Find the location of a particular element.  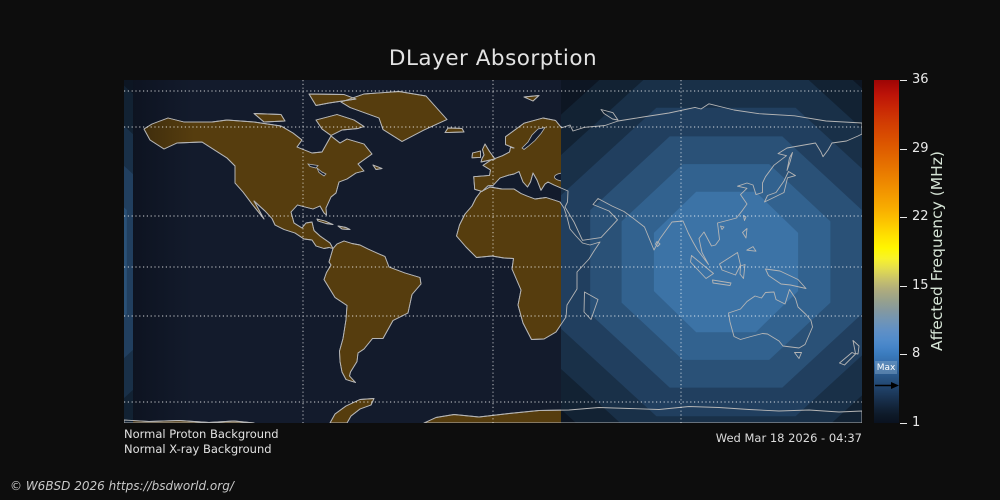

absorption-contours-wrap is located at coordinates (128, 251).